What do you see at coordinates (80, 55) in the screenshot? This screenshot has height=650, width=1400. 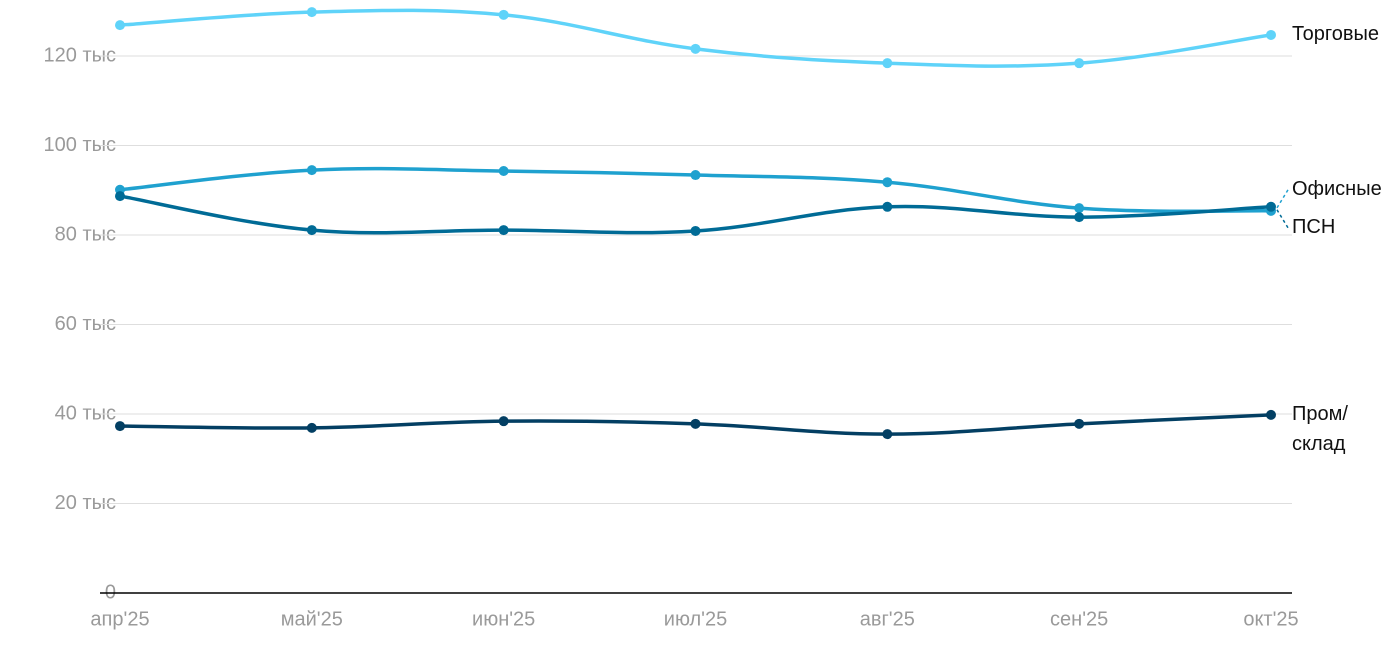 I see `y-tick-label: 120 тыс` at bounding box center [80, 55].